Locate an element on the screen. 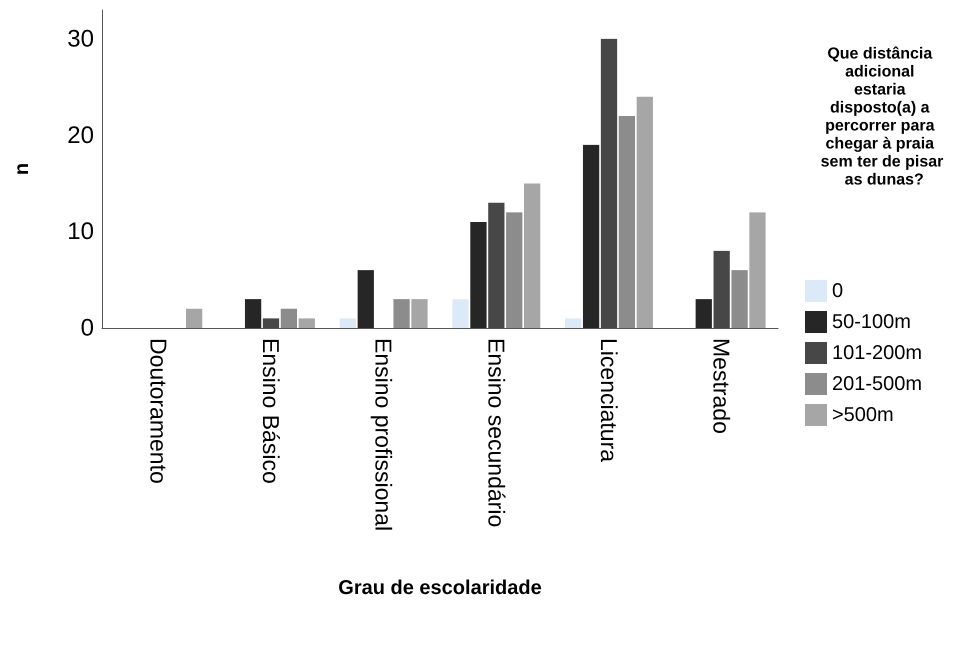 The width and height of the screenshot is (971, 648). x-tick-label: Ensino secundário is located at coordinates (496, 433).